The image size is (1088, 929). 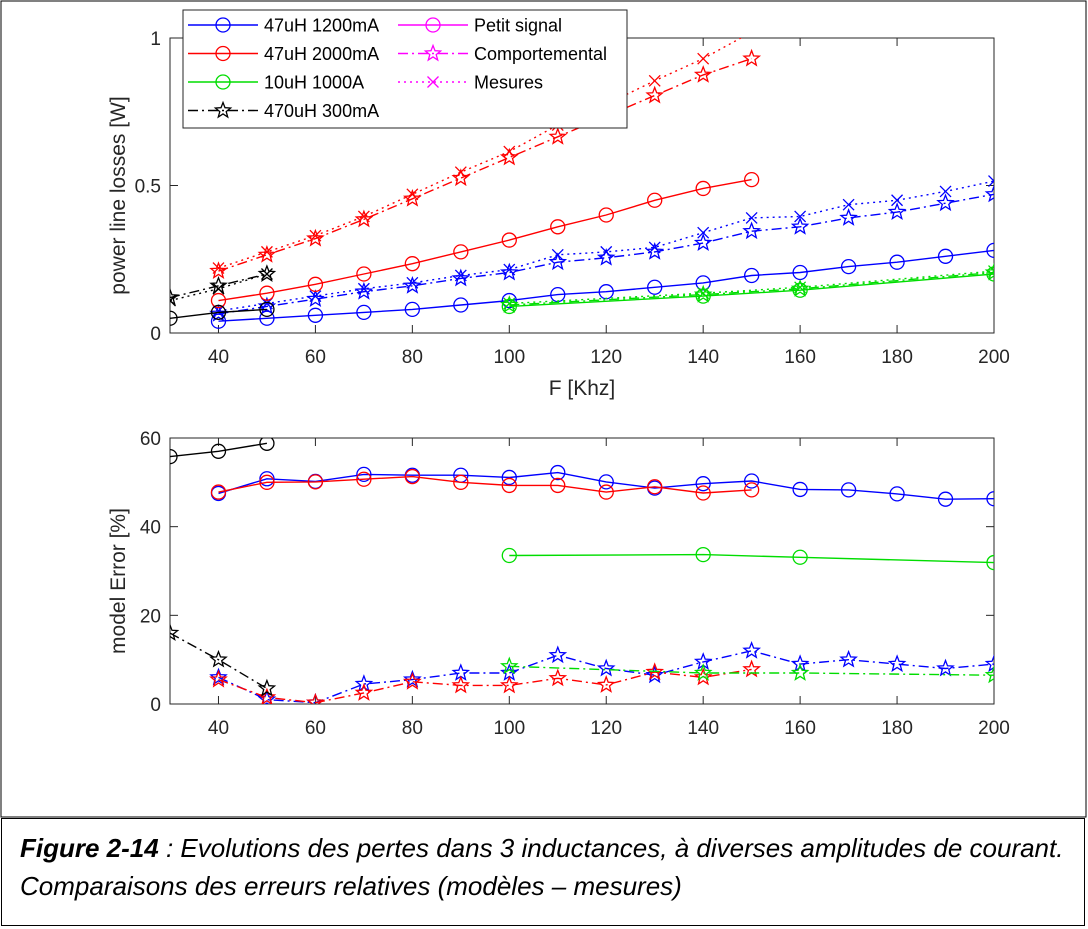 I want to click on losses-x-tick-label: 40, so click(x=218, y=357).